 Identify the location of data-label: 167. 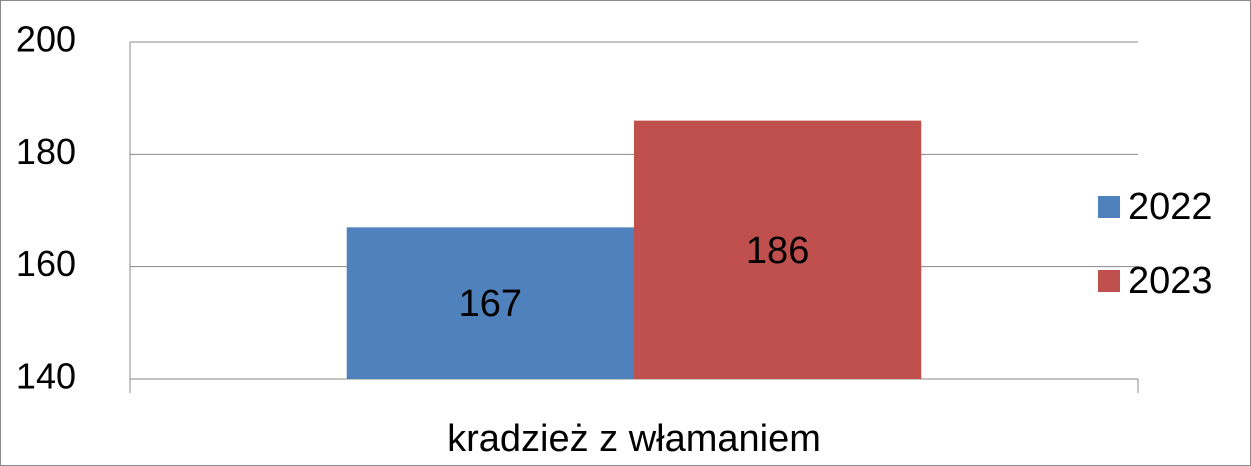
(490, 304).